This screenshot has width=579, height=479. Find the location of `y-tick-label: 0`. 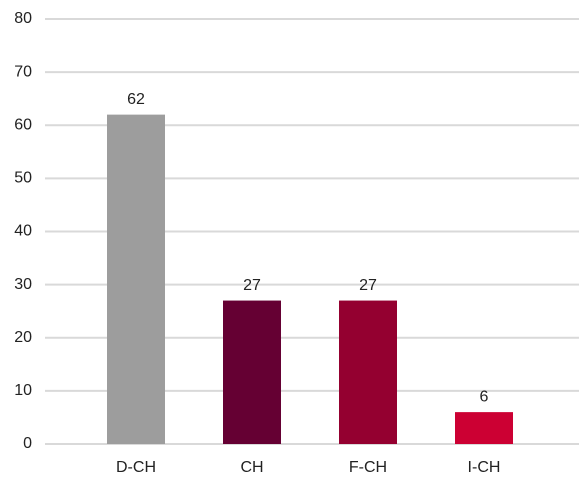

y-tick-label: 0 is located at coordinates (27, 443).